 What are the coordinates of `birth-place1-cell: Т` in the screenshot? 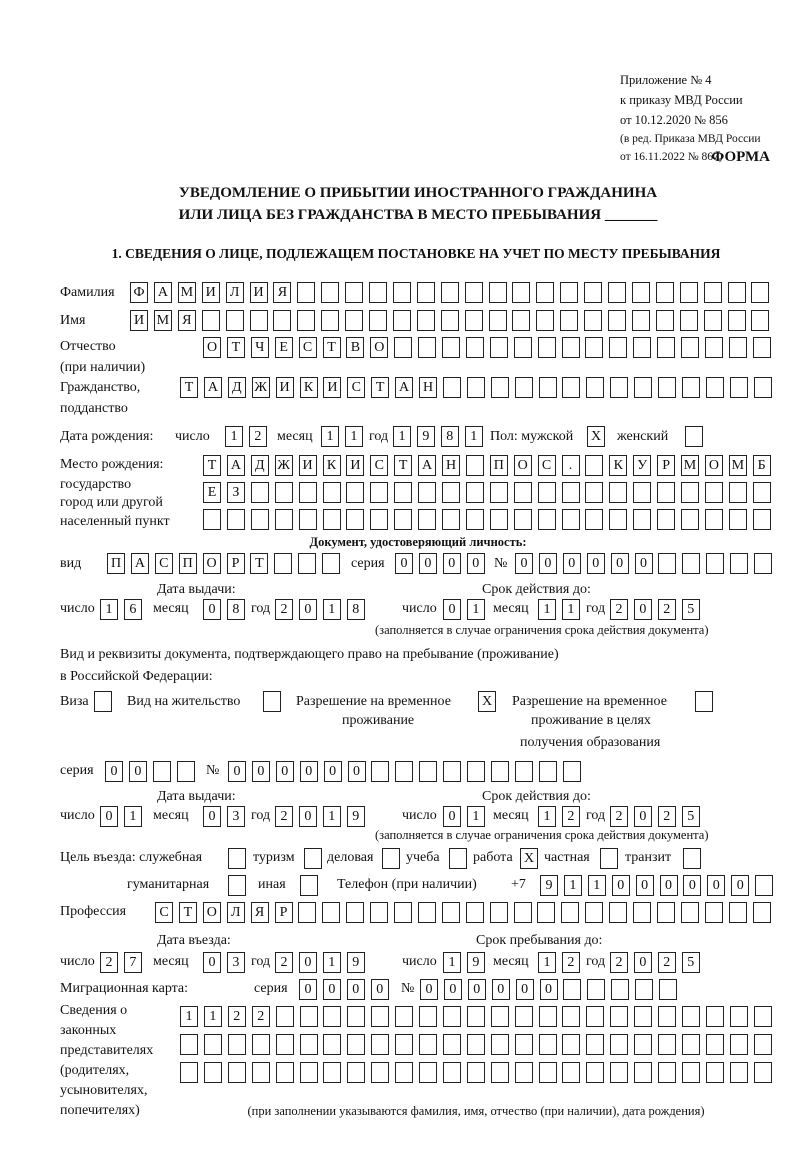 It's located at (403, 465).